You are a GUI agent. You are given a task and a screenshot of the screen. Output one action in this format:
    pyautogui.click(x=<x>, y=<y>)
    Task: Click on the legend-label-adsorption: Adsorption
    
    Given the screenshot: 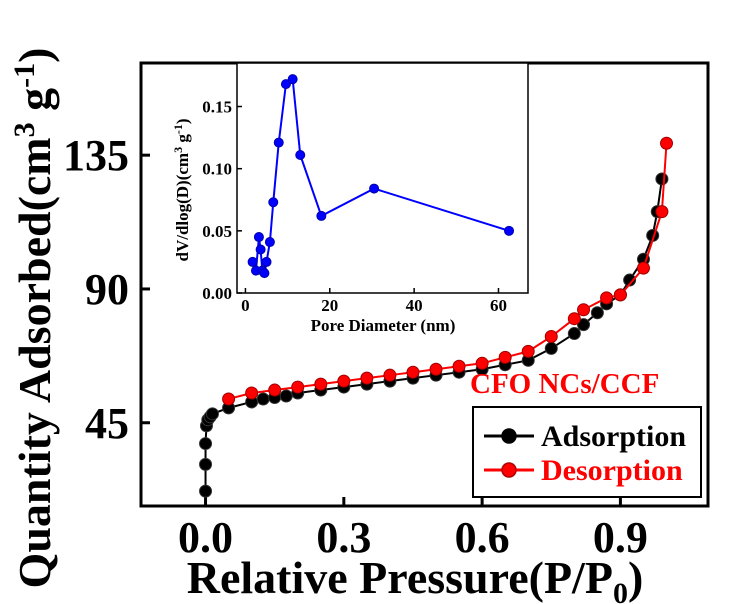 What is the action you would take?
    pyautogui.click(x=613, y=436)
    